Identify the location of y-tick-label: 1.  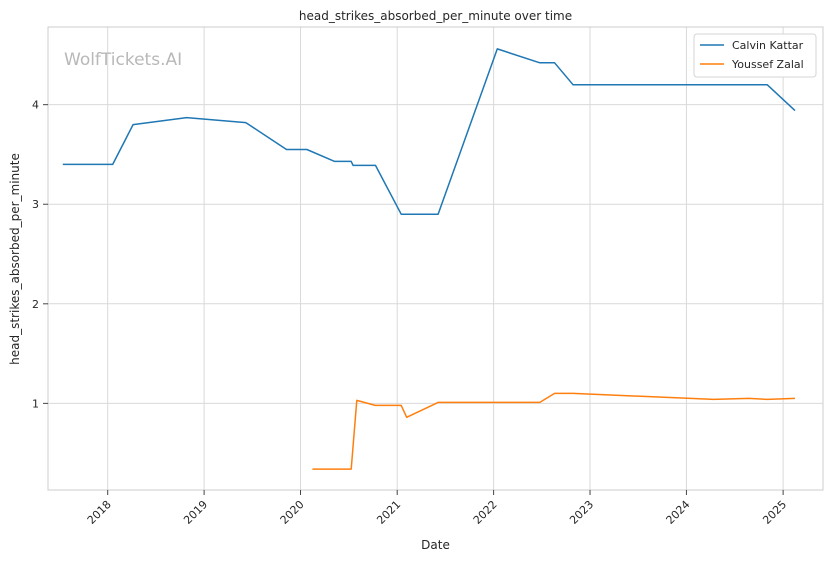
(35, 403).